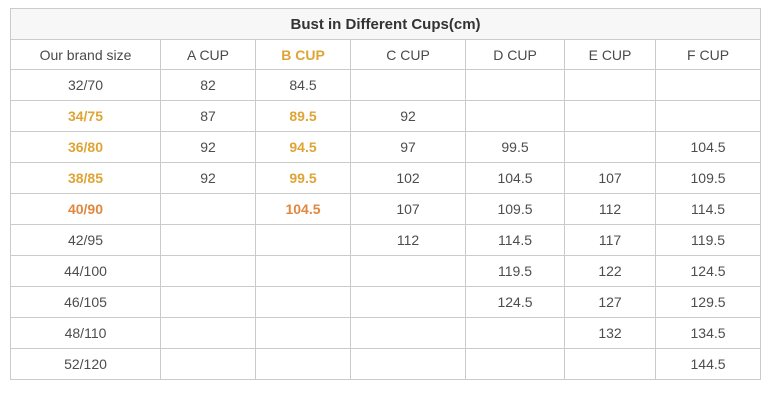  What do you see at coordinates (610, 333) in the screenshot?
I see `value-cell-e: 132` at bounding box center [610, 333].